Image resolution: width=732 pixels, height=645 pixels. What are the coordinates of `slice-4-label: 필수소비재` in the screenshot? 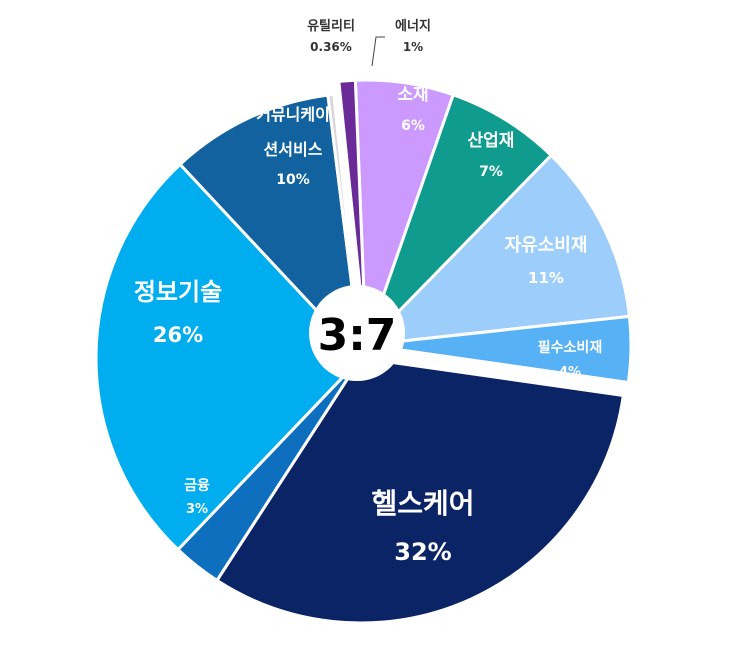 It's located at (570, 347).